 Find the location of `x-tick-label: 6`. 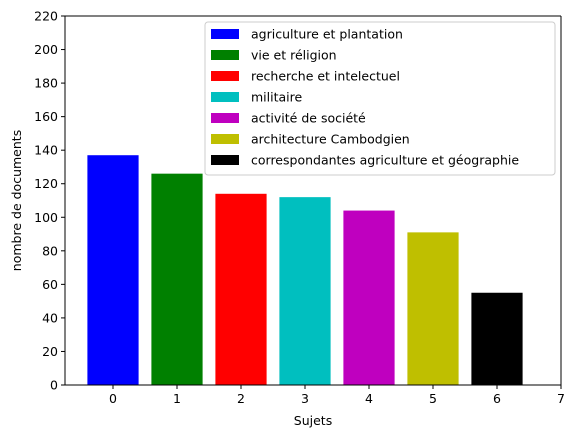

x-tick-label: 6 is located at coordinates (497, 398).